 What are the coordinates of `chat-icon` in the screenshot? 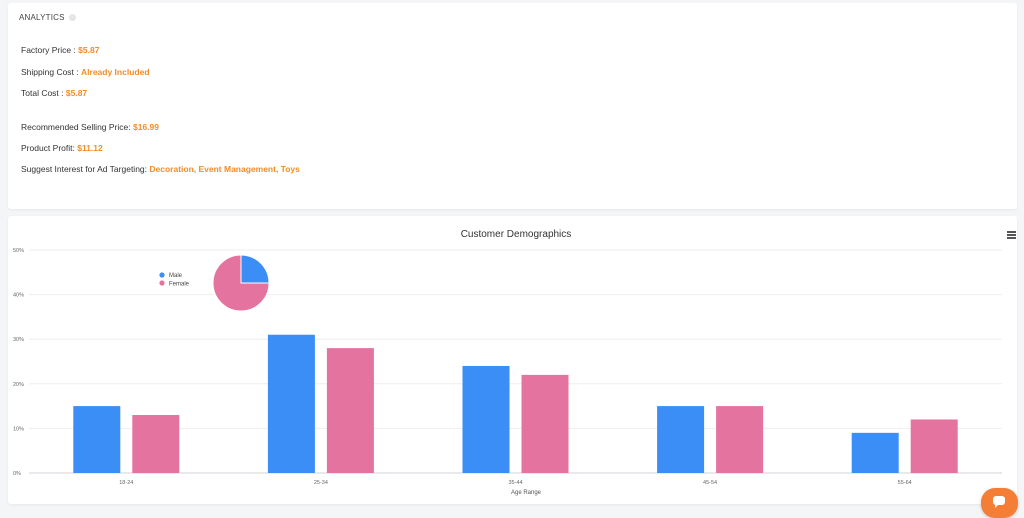 It's located at (999, 502).